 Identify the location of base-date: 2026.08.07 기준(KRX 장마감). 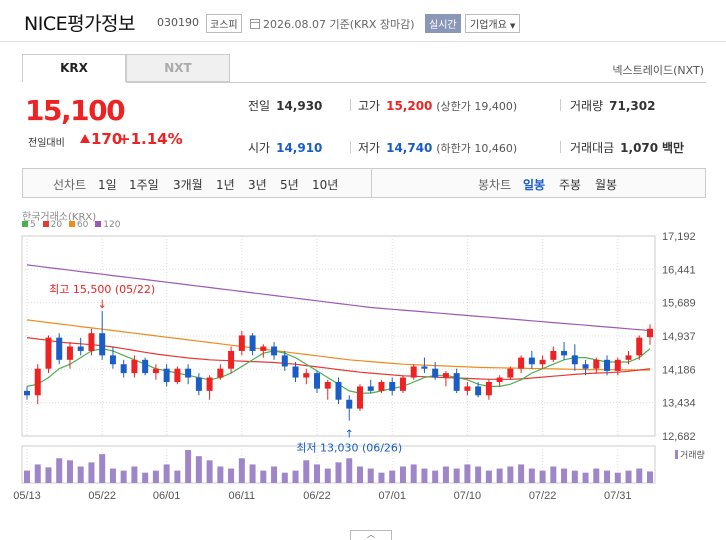
(332, 24).